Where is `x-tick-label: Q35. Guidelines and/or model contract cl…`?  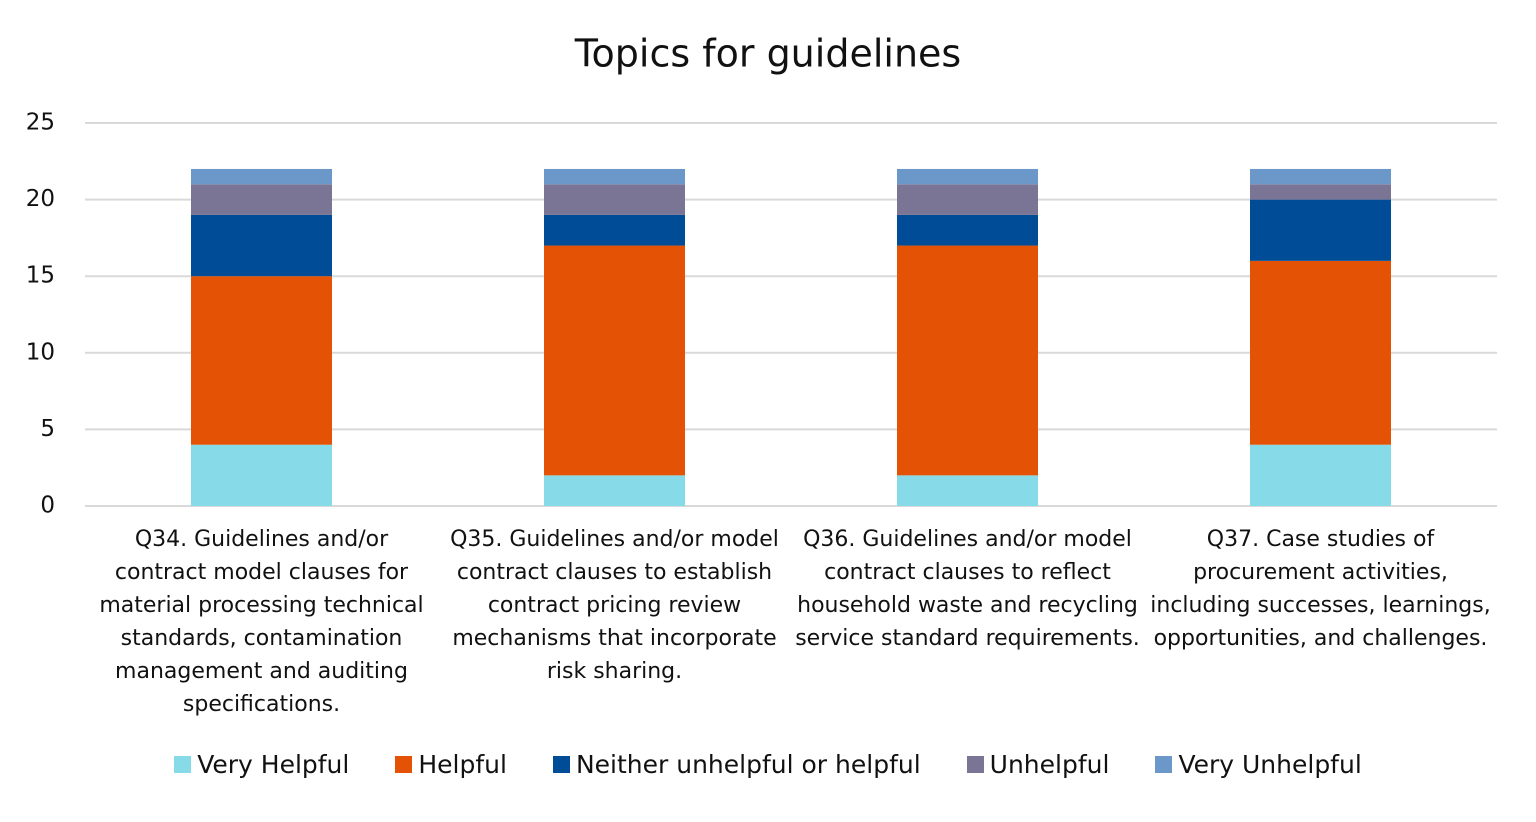 x-tick-label: Q35. Guidelines and/or model contract cl… is located at coordinates (614, 605).